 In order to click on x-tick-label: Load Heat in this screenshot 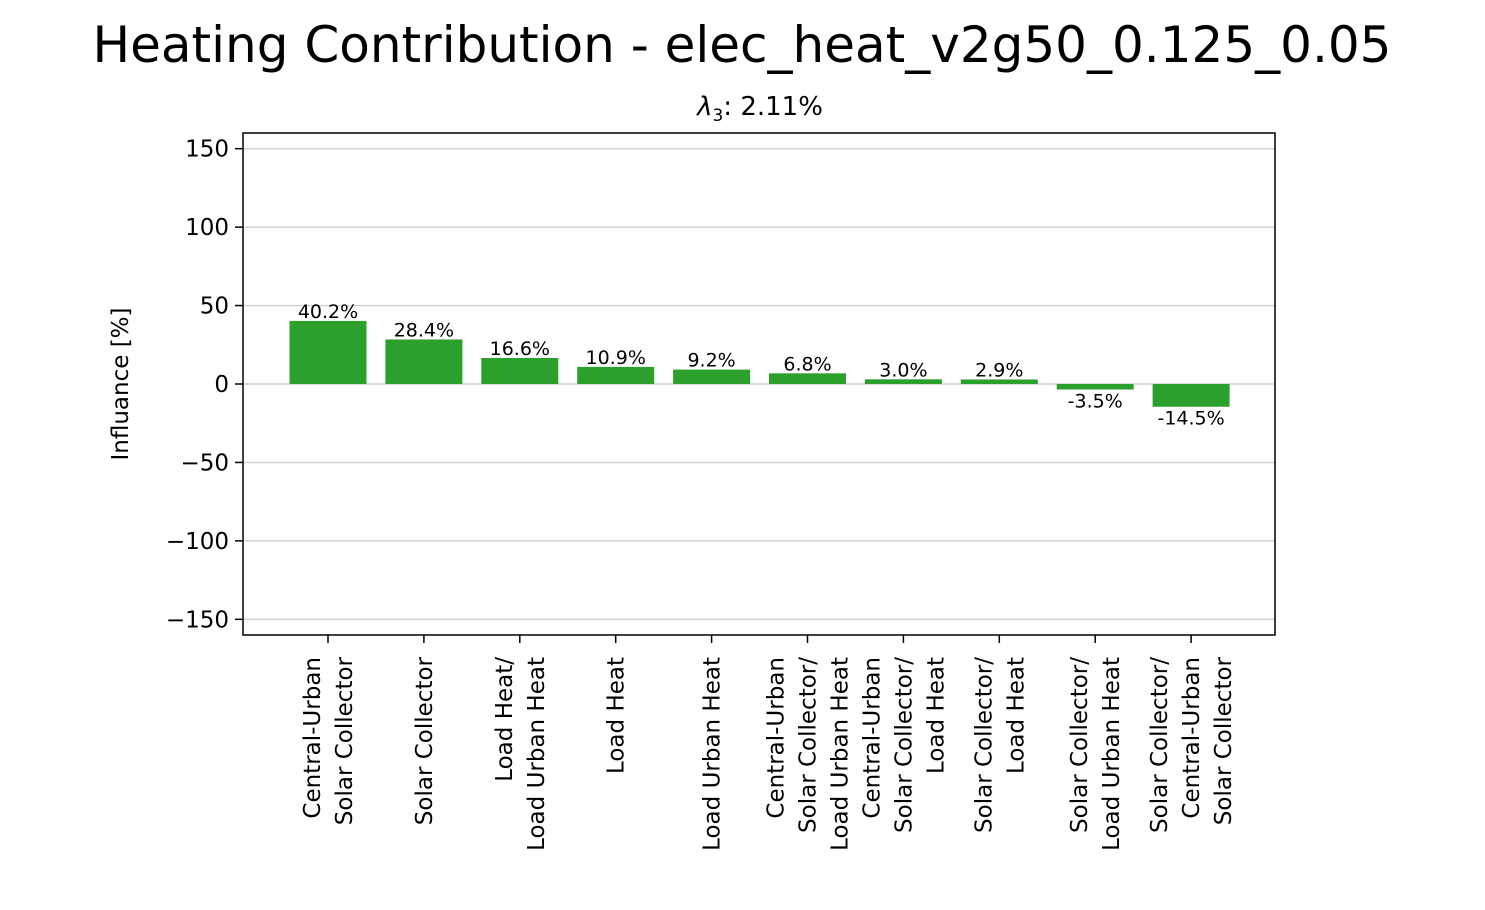, I will do `click(617, 715)`.